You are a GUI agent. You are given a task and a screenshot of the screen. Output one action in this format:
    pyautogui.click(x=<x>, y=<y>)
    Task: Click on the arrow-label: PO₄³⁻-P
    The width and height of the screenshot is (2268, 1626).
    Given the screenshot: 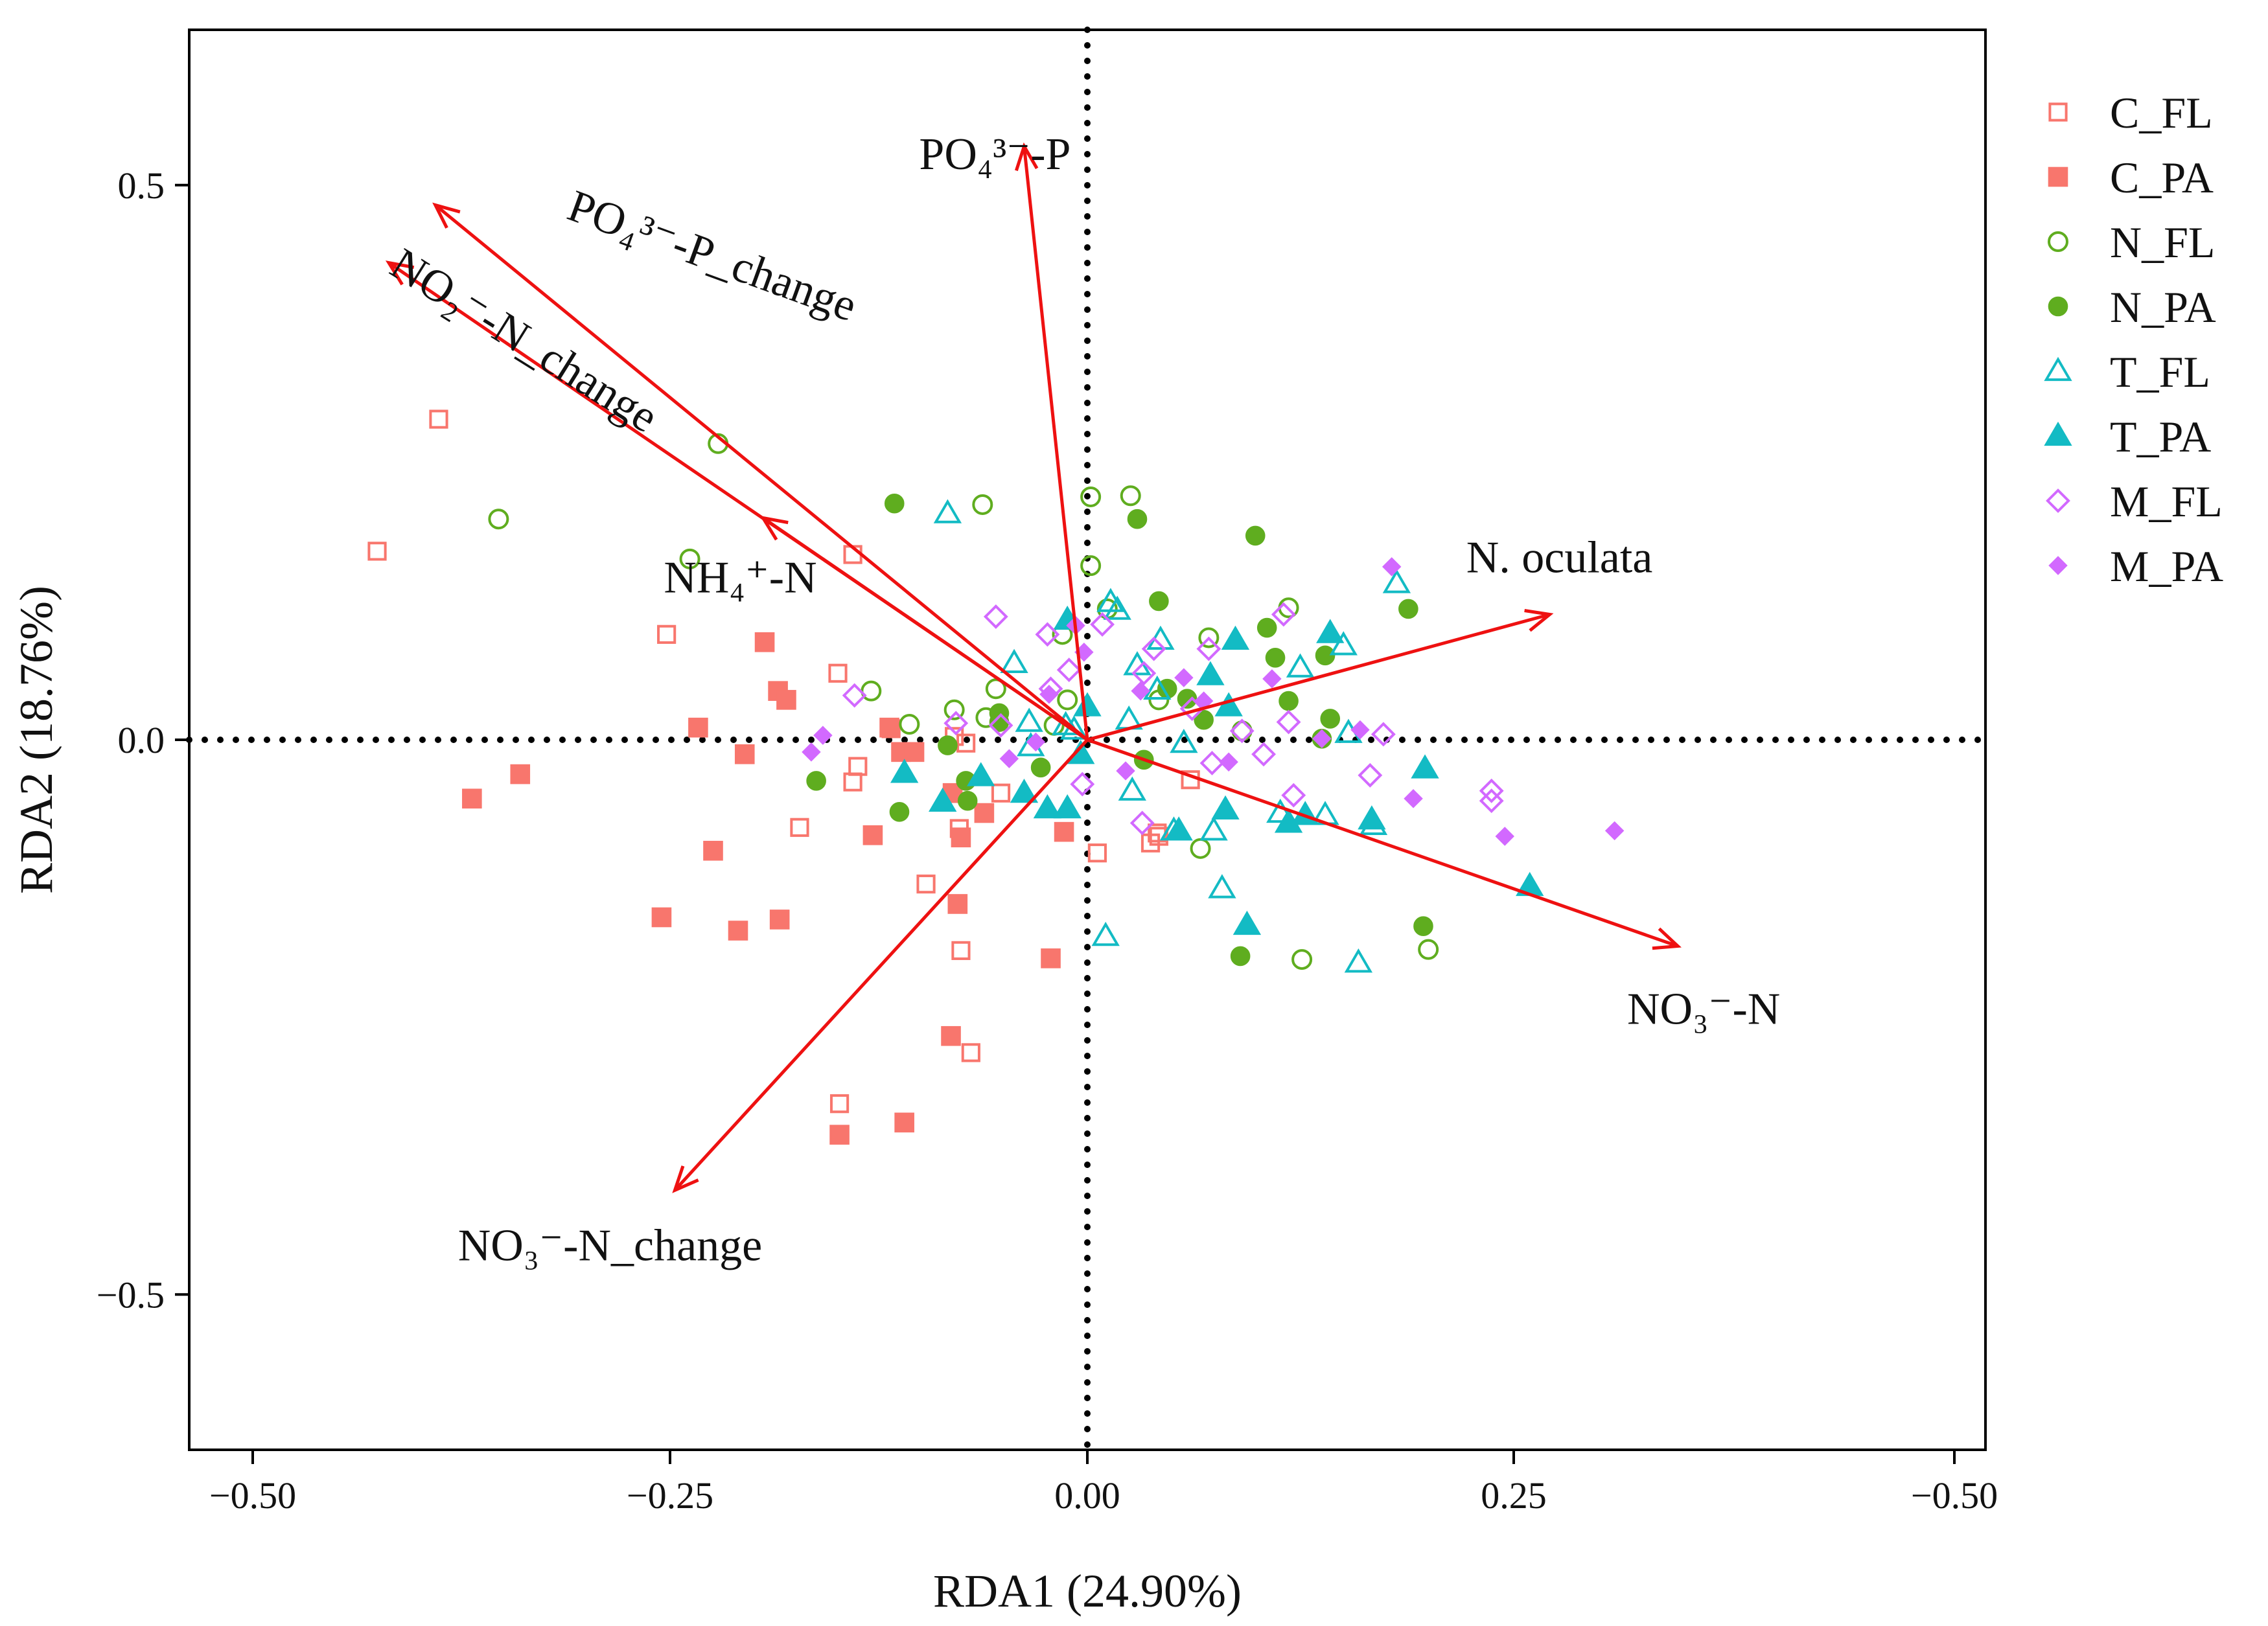 What is the action you would take?
    pyautogui.click(x=994, y=154)
    